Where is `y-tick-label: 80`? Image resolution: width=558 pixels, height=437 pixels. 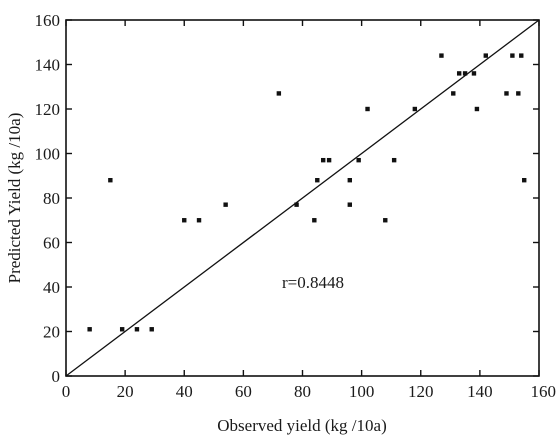 y-tick-label: 80 is located at coordinates (51, 198).